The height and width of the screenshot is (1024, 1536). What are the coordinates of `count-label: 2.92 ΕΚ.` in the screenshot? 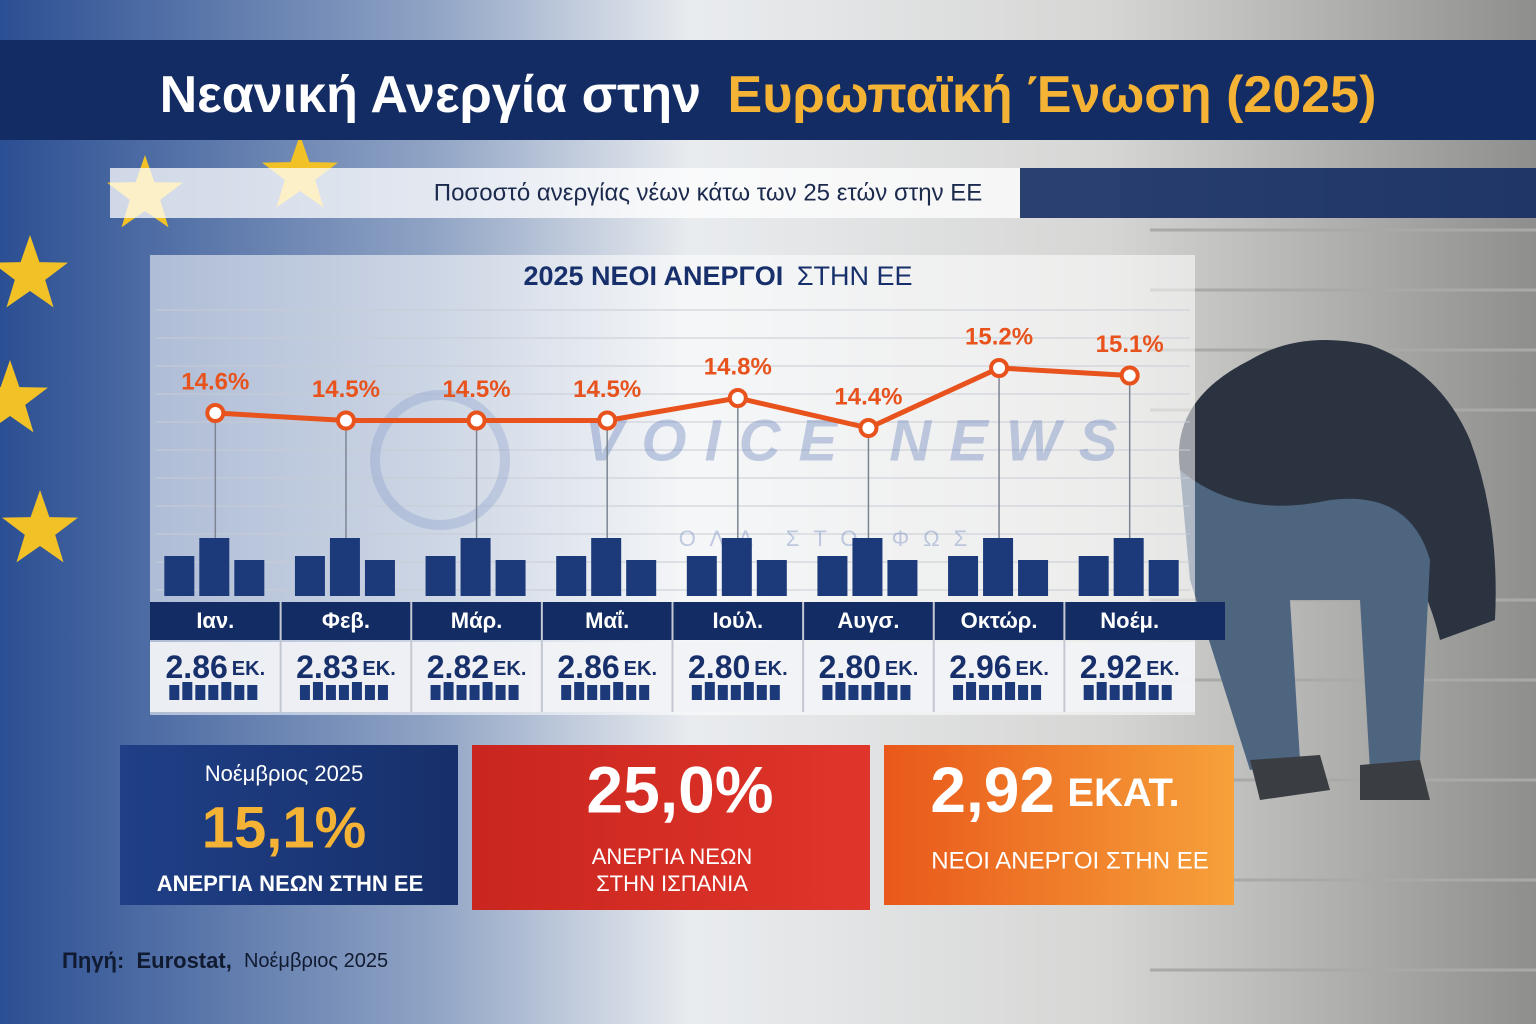 It's located at (1130, 667).